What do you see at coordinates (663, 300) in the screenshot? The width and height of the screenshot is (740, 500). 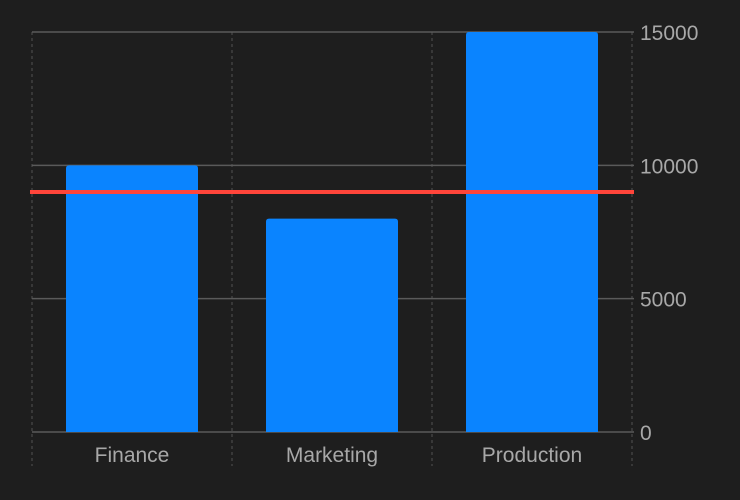 I see `y-tick-label: 5000` at bounding box center [663, 300].